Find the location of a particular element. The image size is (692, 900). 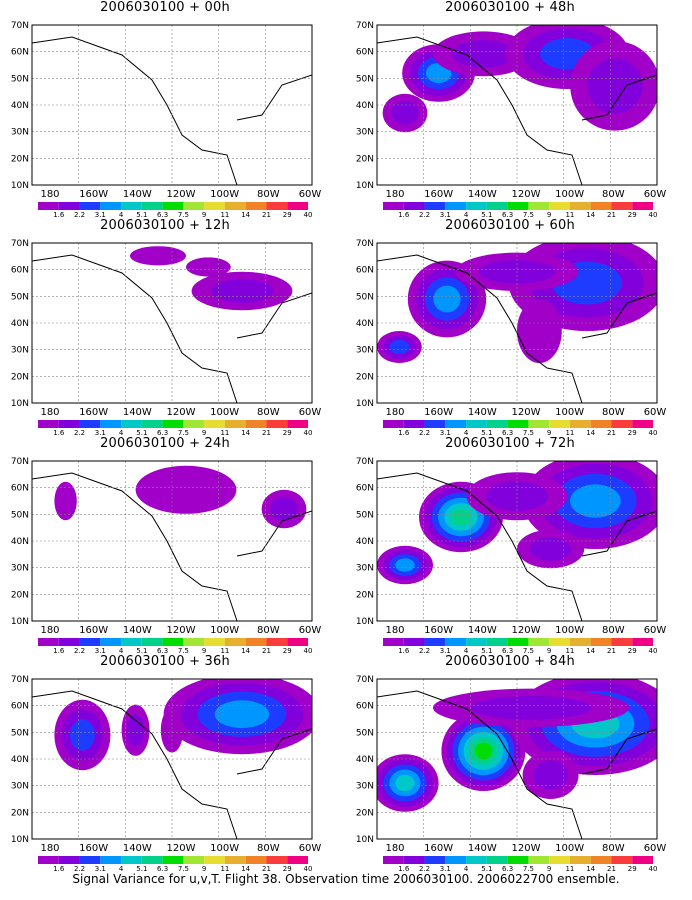

lon-tick-label: 80W is located at coordinates (268, 848).